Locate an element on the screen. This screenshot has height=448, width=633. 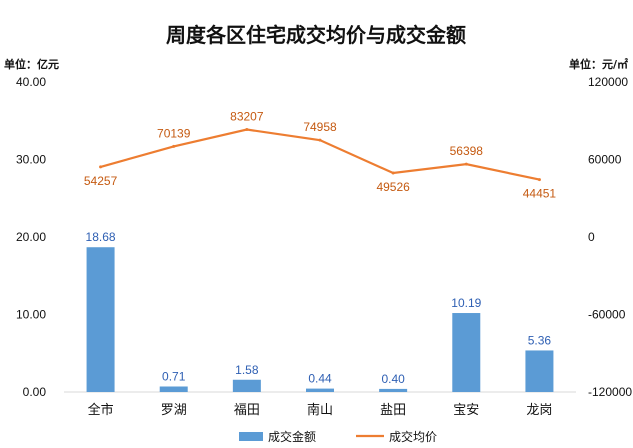
right-axis: -120000 -60000 0 60000 120000 is located at coordinates (610, 237).